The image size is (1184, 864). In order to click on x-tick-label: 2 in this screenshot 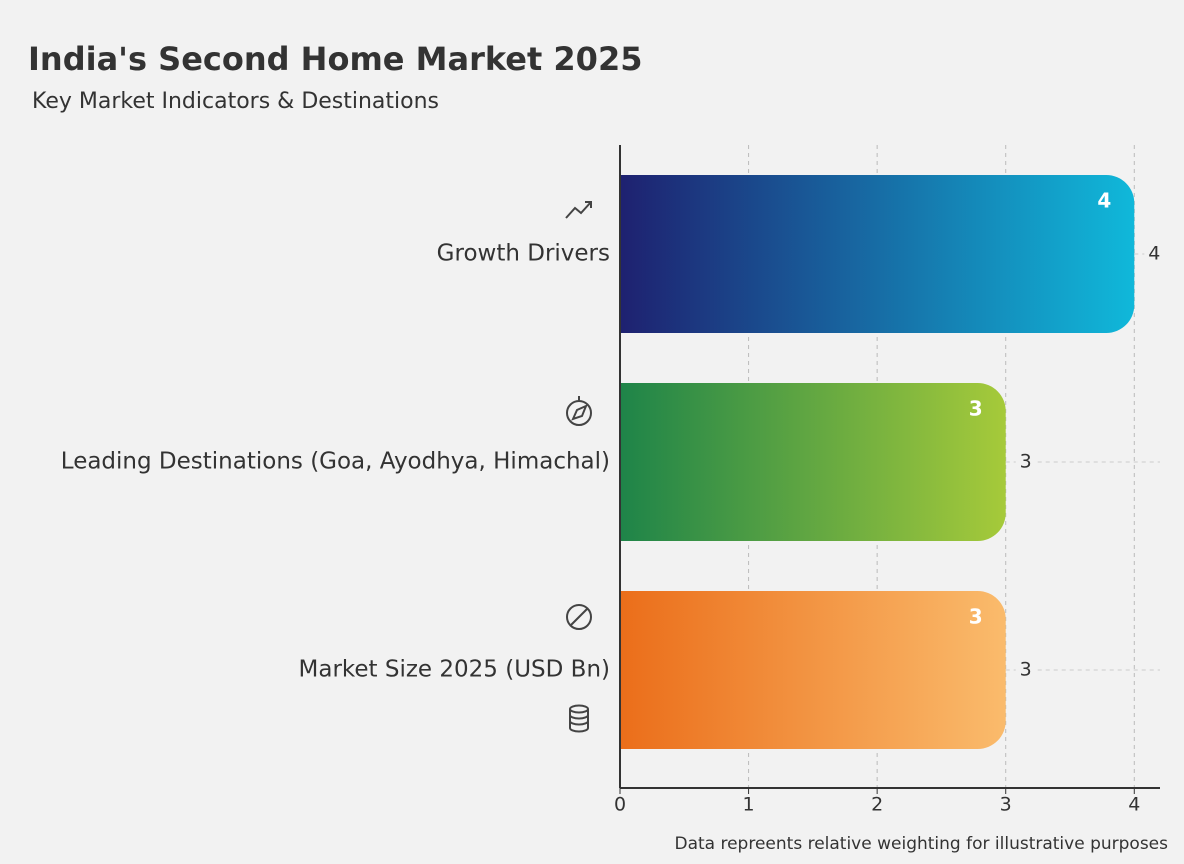, I will do `click(877, 805)`.